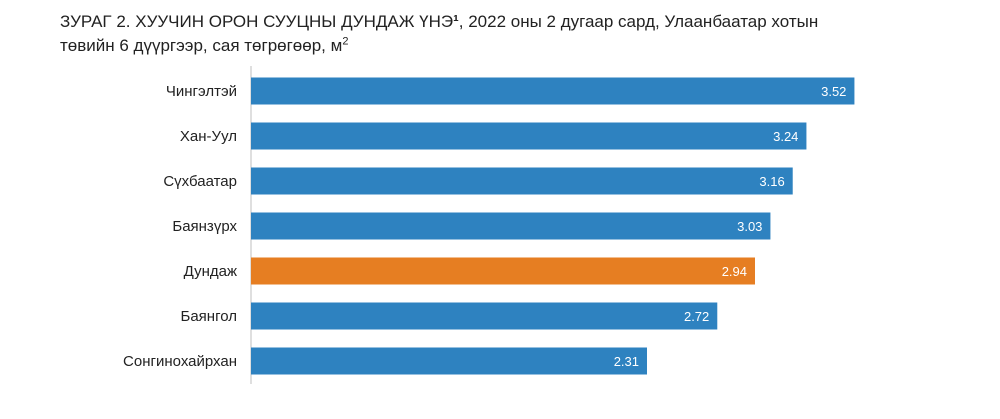 This screenshot has height=419, width=1000. What do you see at coordinates (734, 271) in the screenshot?
I see `value-label: 2.94` at bounding box center [734, 271].